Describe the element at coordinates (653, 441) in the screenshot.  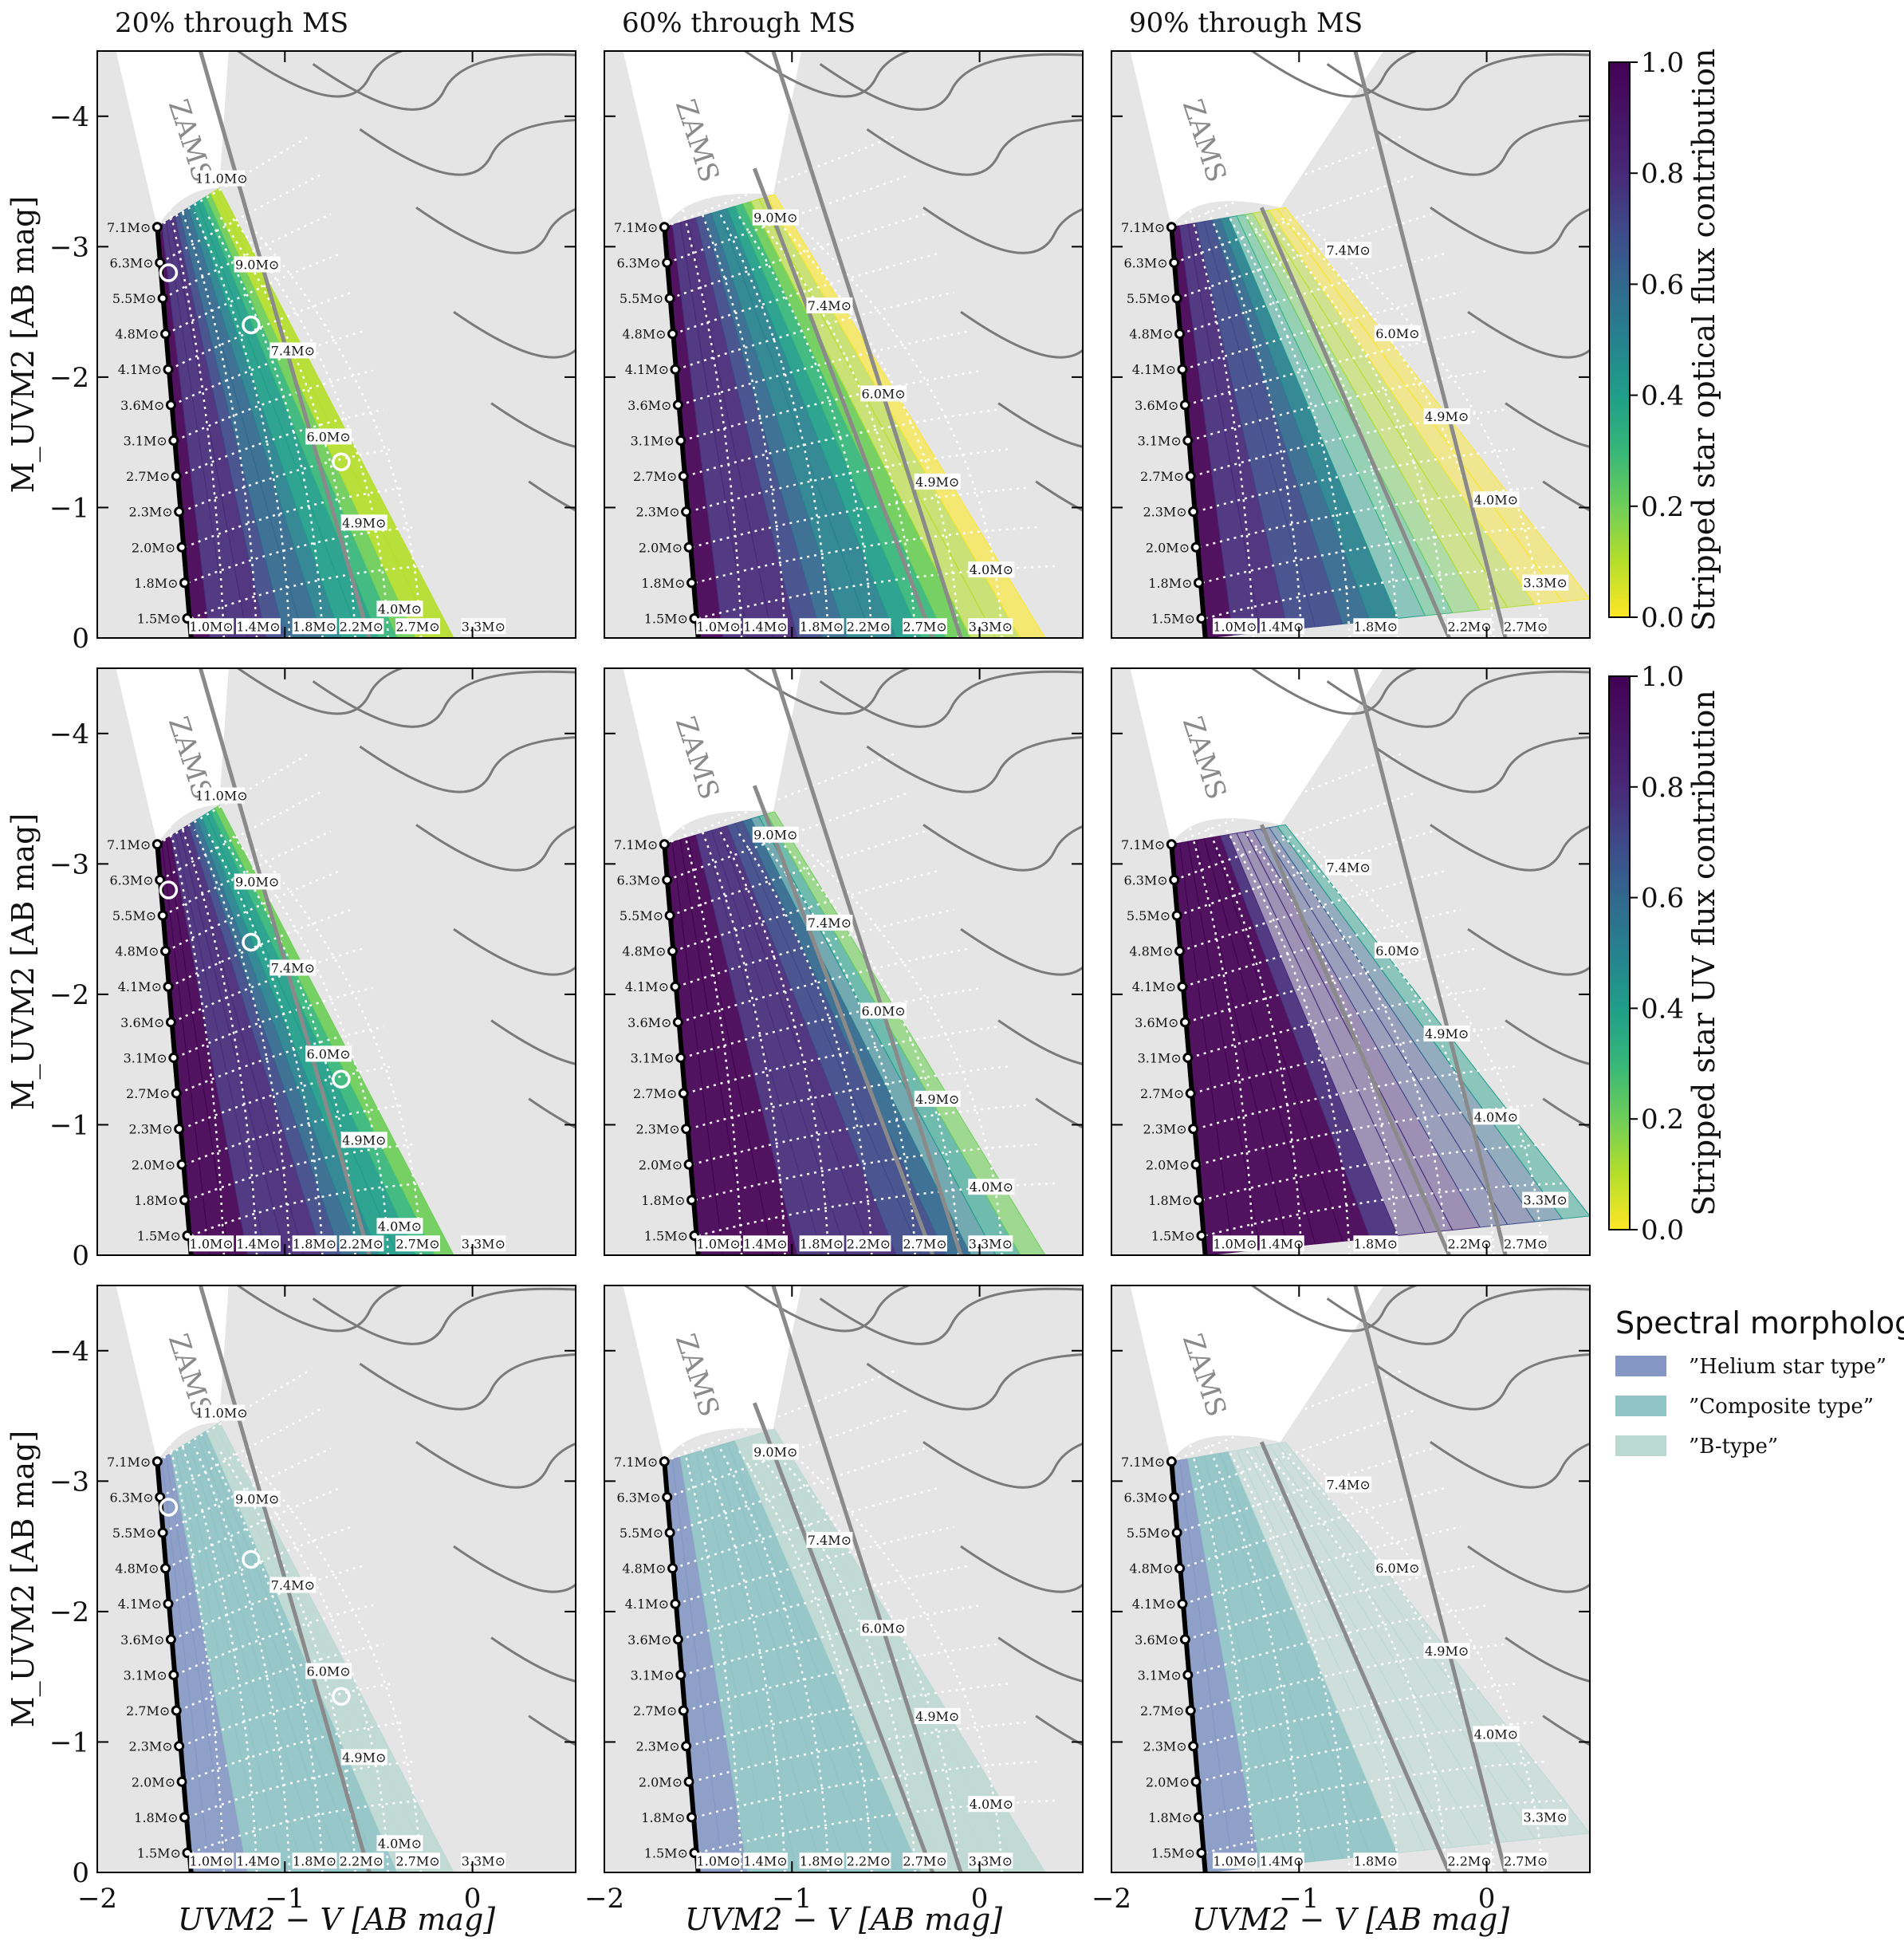
I see `stripped-mass-label: 3.1M⊙` at that location.